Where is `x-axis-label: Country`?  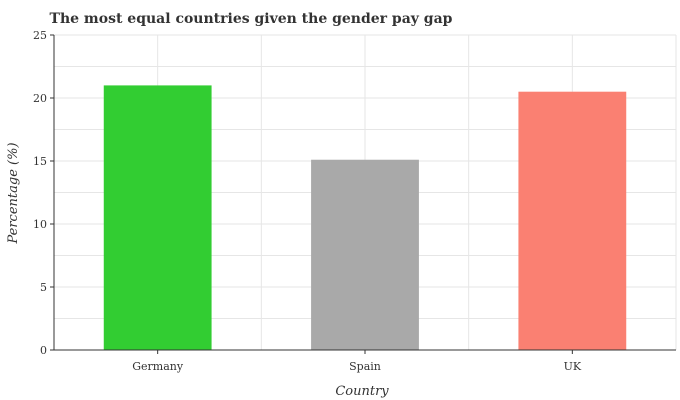 x-axis-label: Country is located at coordinates (362, 391).